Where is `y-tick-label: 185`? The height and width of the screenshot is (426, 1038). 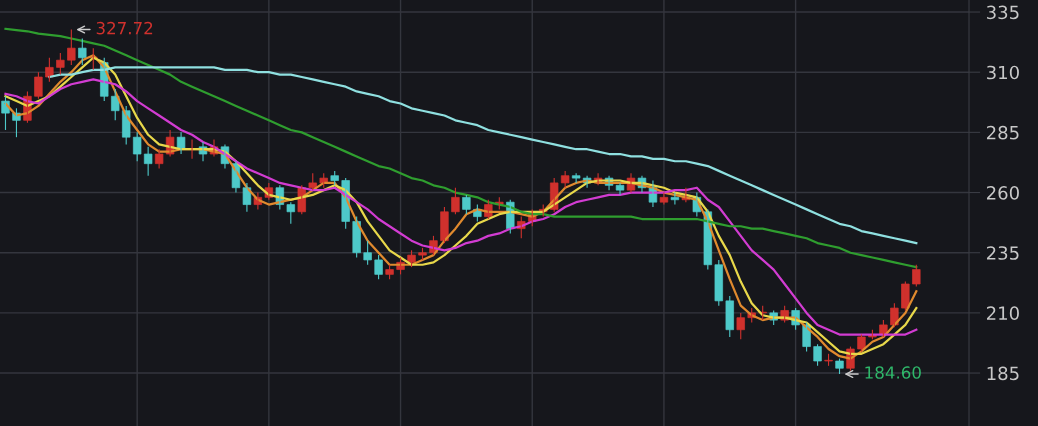 y-tick-label: 185 is located at coordinates (1003, 373).